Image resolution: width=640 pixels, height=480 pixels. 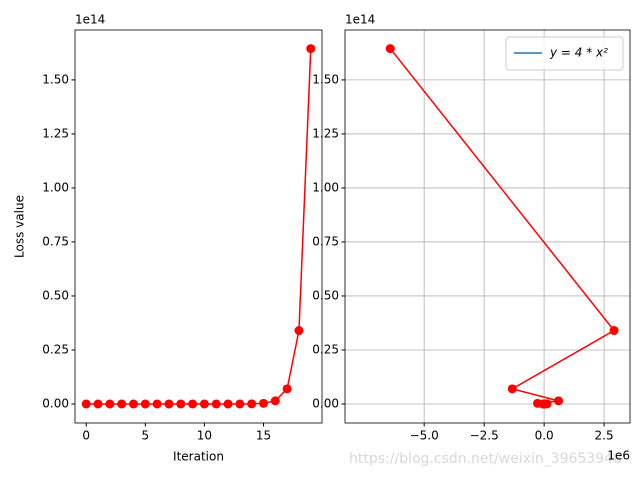 I want to click on x-tick-label: 15, so click(x=263, y=436).